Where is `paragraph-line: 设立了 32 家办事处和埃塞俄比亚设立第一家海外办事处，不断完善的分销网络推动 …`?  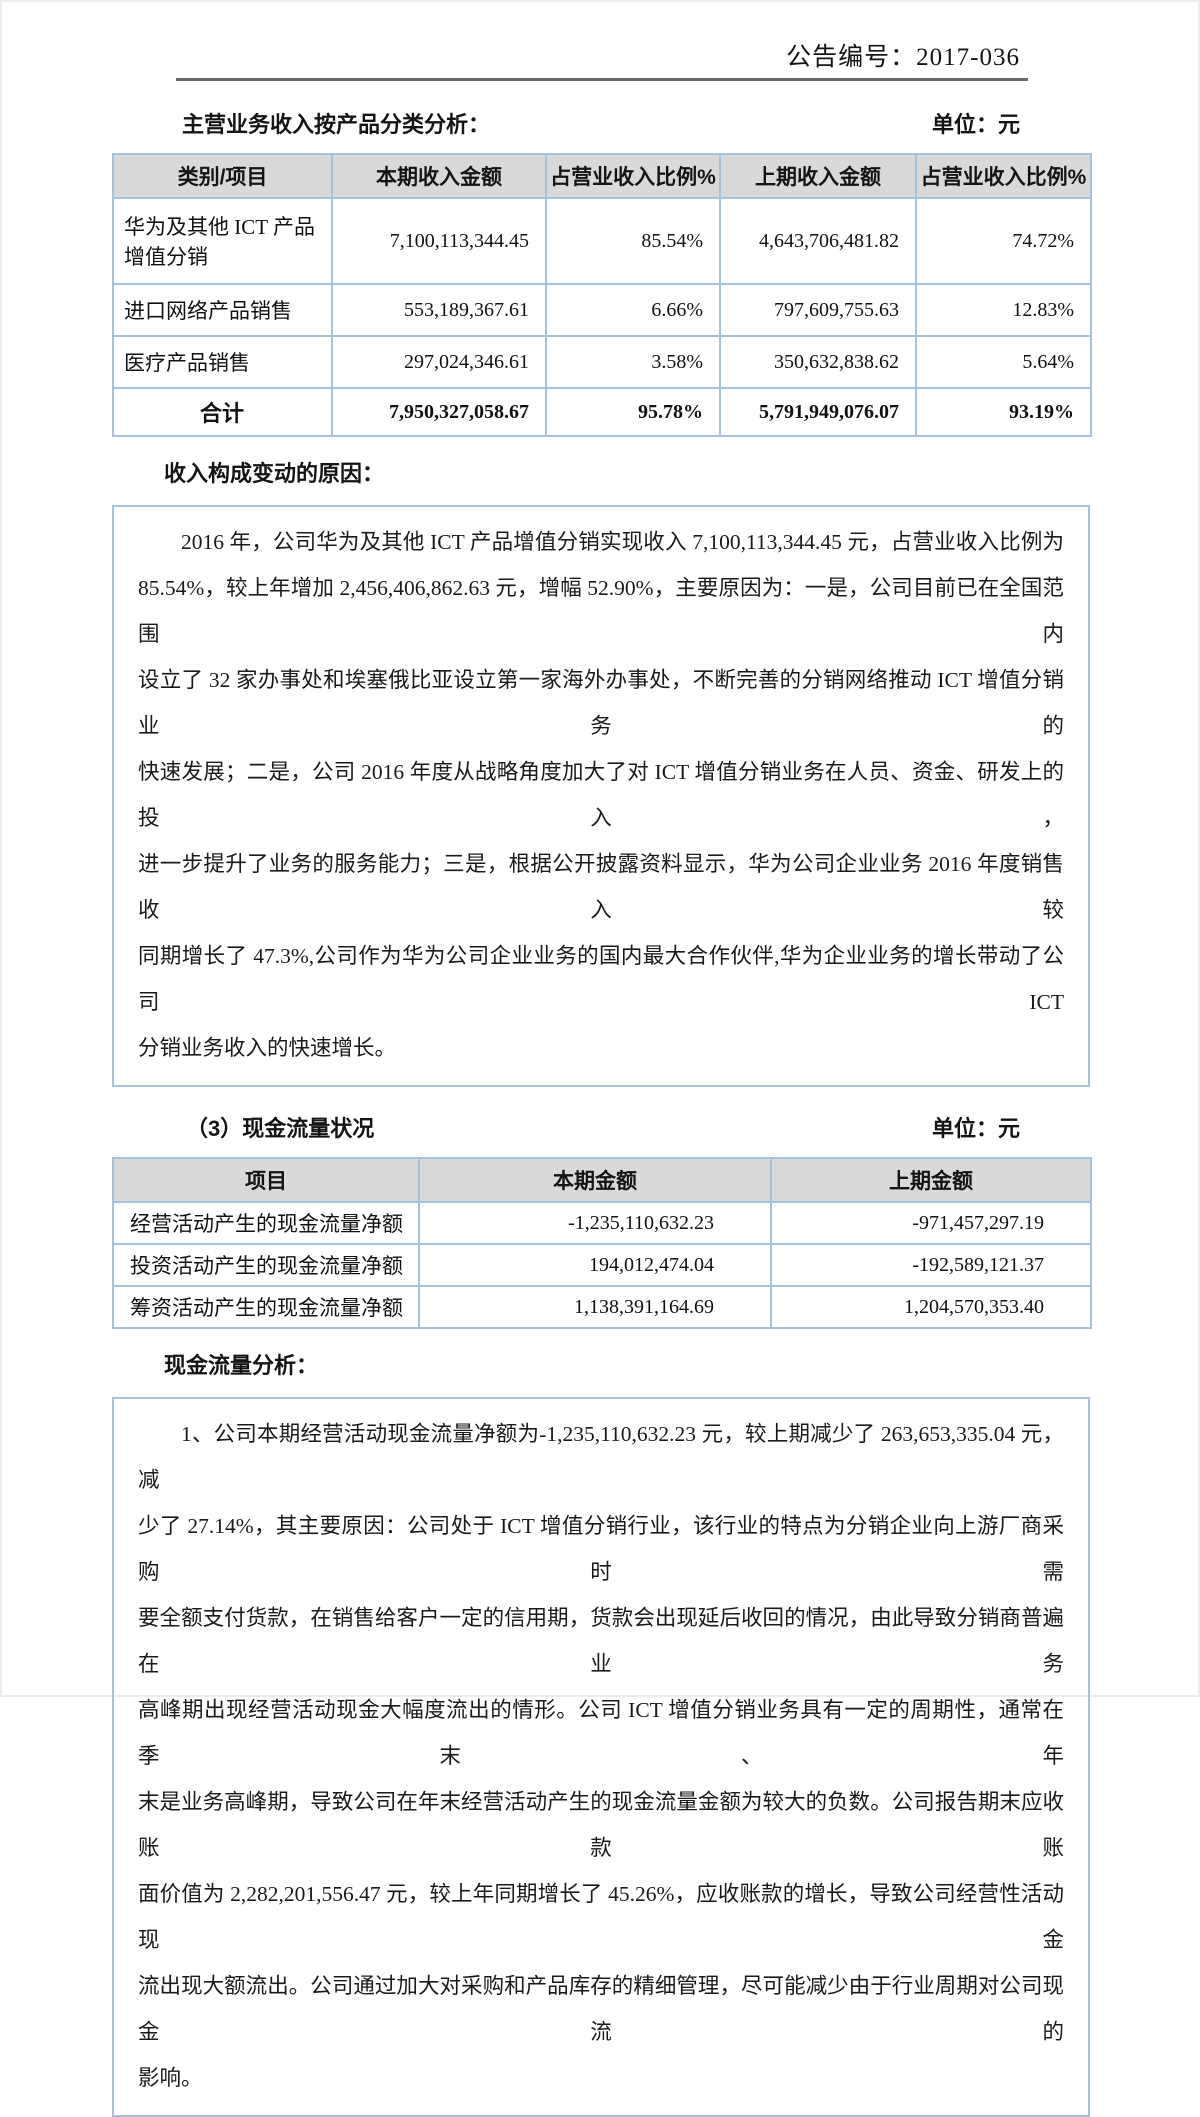
paragraph-line: 设立了 32 家办事处和埃塞俄比亚设立第一家海外办事处，不断完善的分销网络推动 … is located at coordinates (601, 703).